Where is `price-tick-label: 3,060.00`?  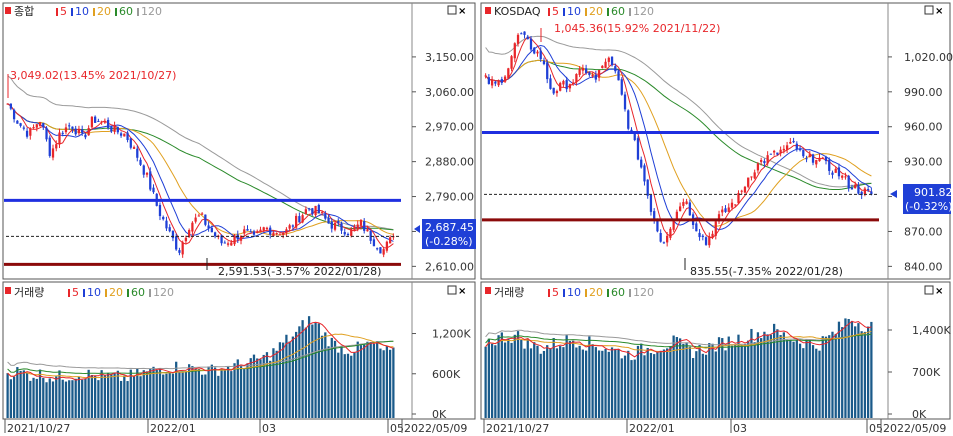
price-tick-label: 3,060.00 is located at coordinates (449, 92).